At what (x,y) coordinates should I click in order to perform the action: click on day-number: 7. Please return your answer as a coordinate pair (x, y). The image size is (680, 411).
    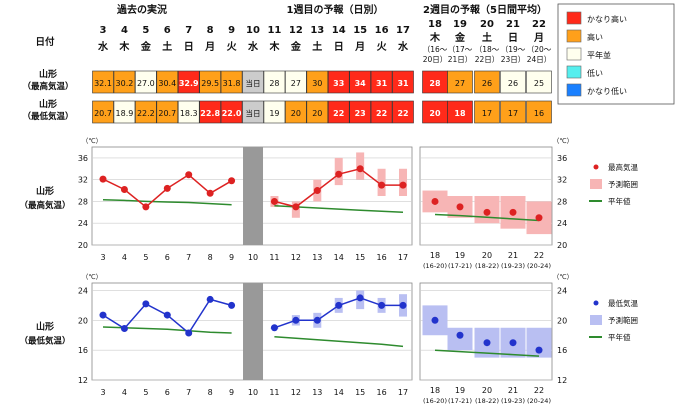
    Looking at the image, I should click on (188, 30).